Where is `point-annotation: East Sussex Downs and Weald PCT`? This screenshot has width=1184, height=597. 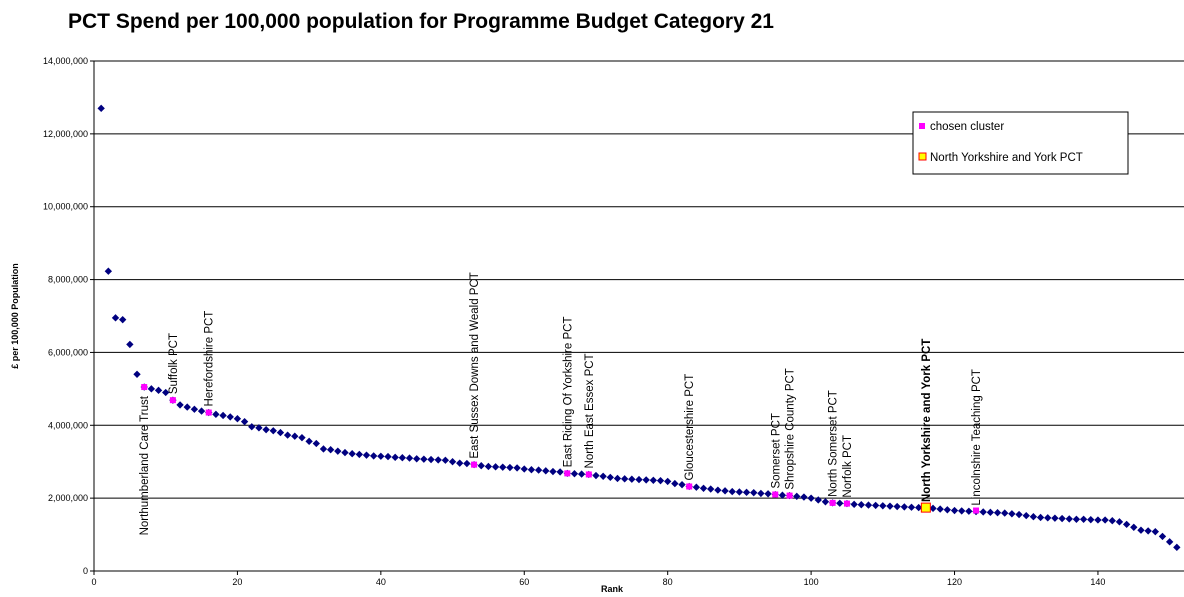 point-annotation: East Sussex Downs and Weald PCT is located at coordinates (475, 365).